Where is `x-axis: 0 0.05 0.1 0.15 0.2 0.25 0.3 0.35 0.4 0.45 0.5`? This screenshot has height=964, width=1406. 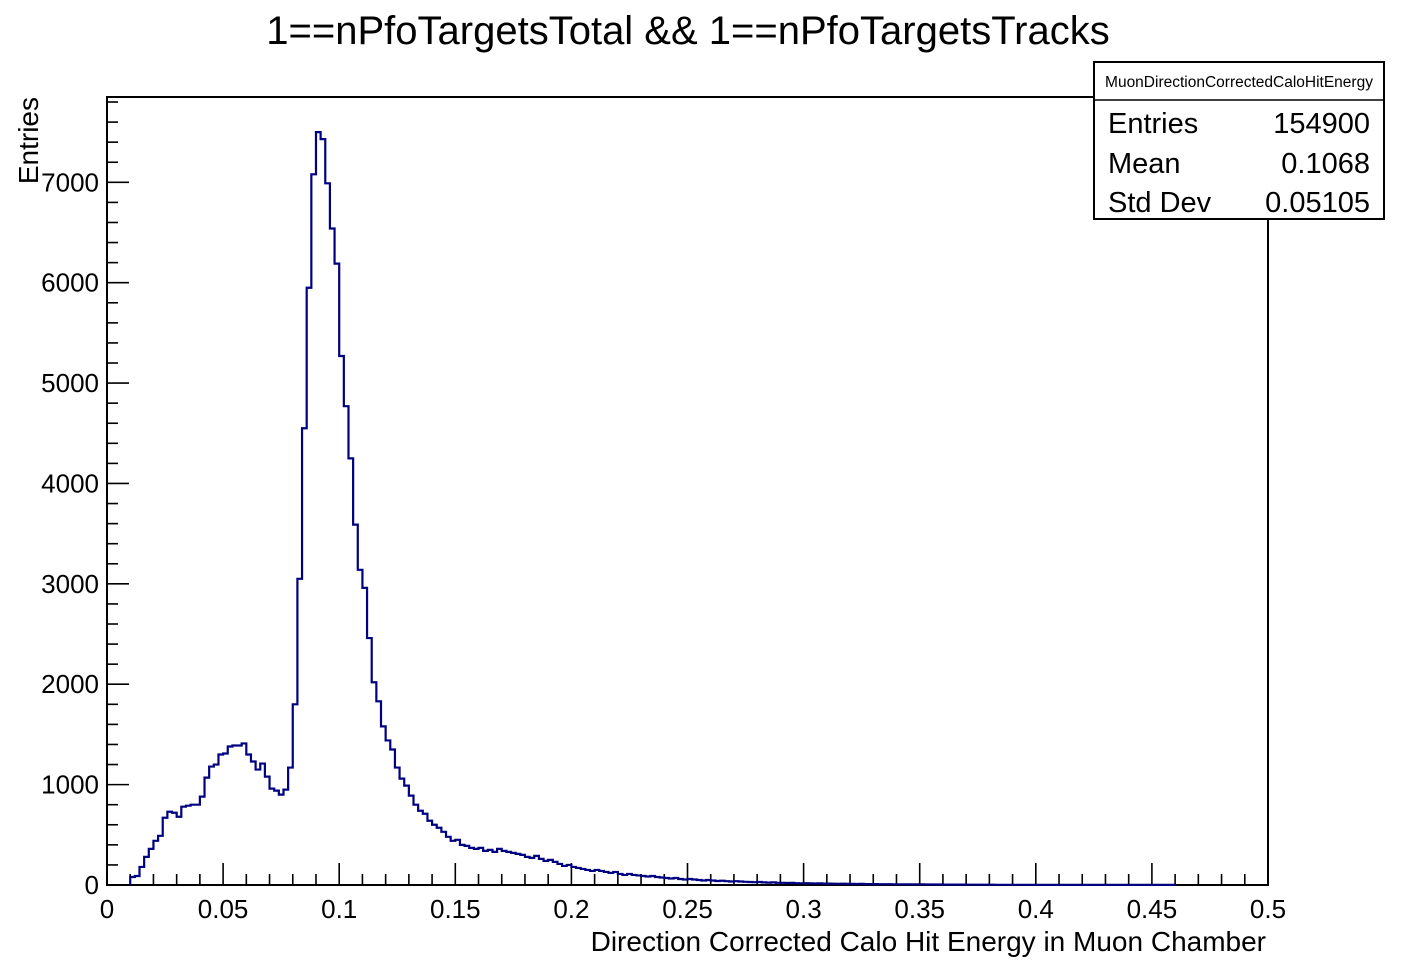 x-axis: 0 0.05 0.1 0.15 0.2 0.25 0.3 0.35 0.4 0.45 0.5 is located at coordinates (693, 893).